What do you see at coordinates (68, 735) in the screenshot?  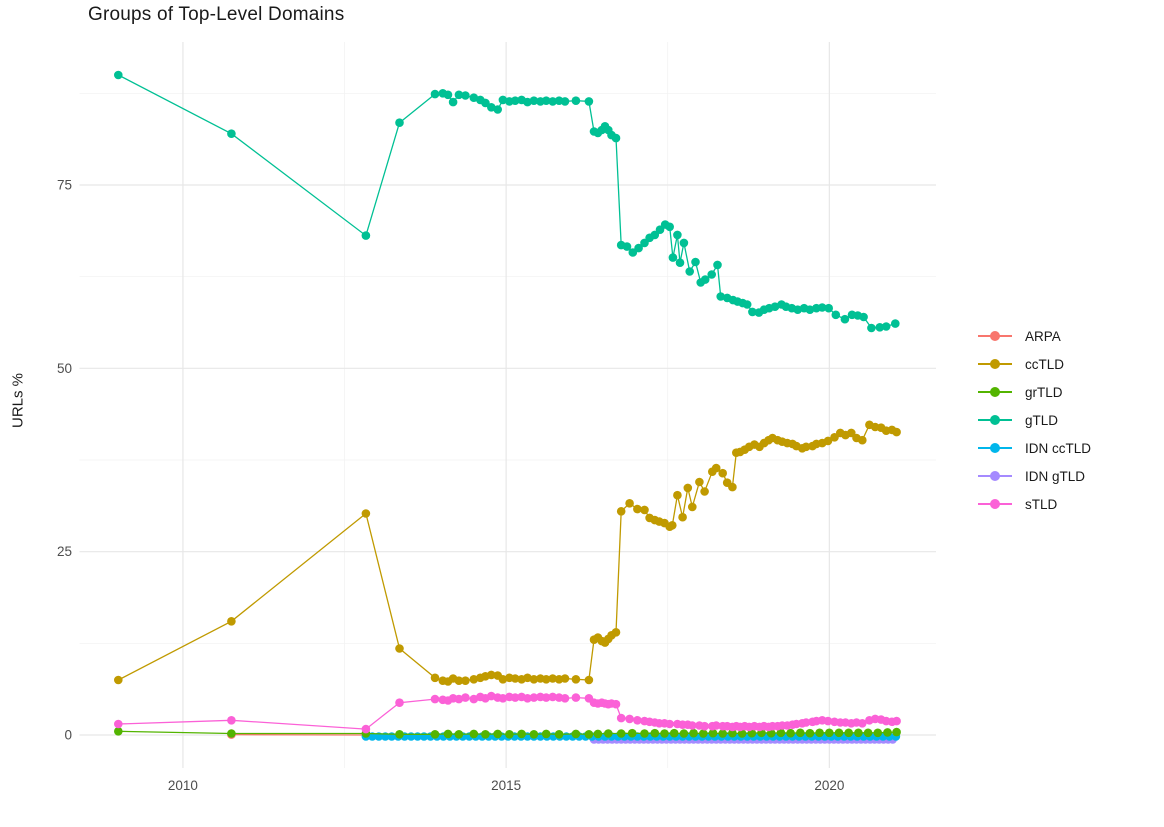 I see `svg-text: 0` at bounding box center [68, 735].